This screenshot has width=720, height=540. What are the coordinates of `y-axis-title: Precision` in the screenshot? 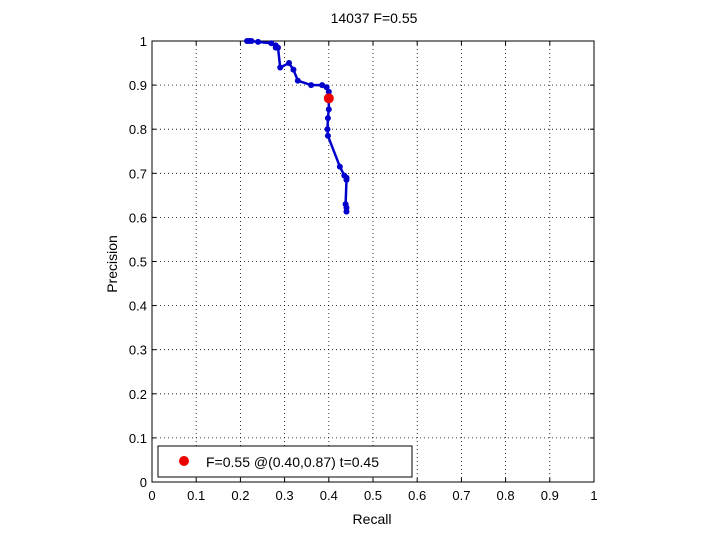 It's located at (112, 264).